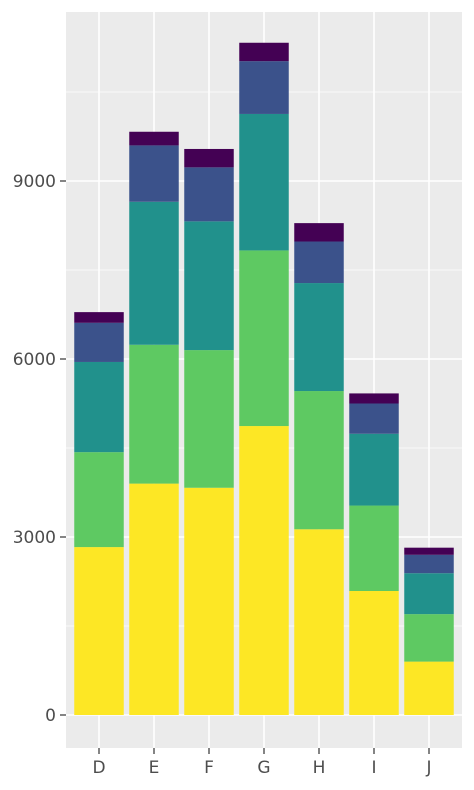  Describe the element at coordinates (154, 768) in the screenshot. I see `x-tick-label: E` at that location.